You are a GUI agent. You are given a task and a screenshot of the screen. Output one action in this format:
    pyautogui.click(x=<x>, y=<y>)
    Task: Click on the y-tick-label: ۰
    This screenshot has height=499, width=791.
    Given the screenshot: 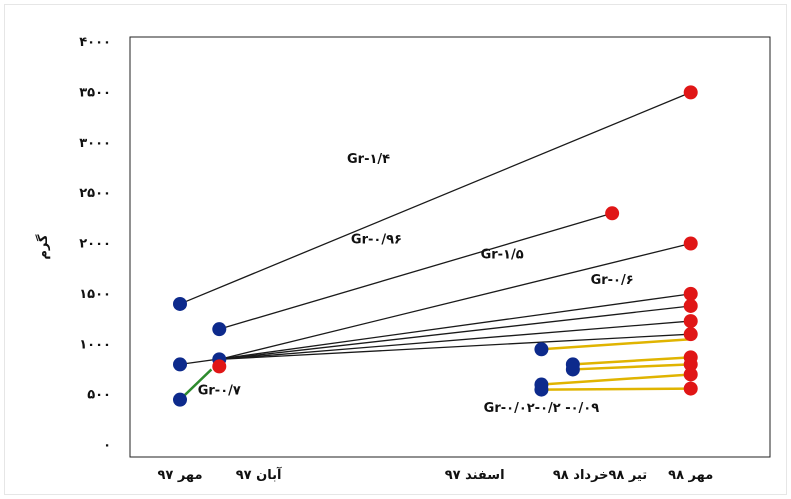 What is the action you would take?
    pyautogui.click(x=107, y=445)
    